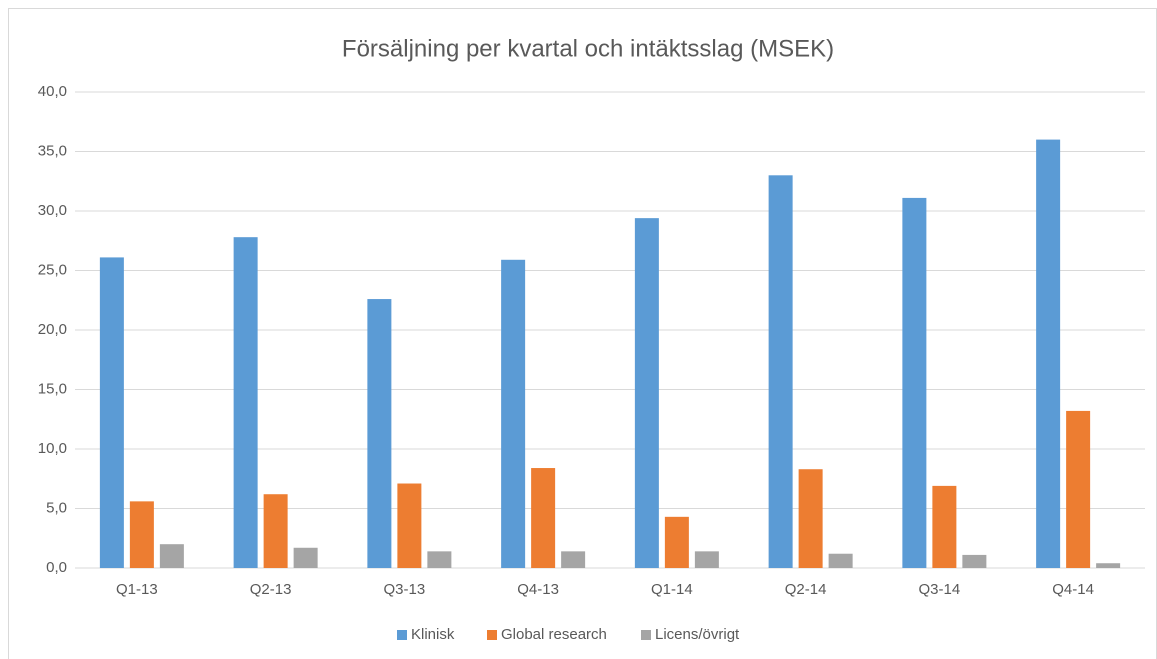  I want to click on legend-label: Klinisk, so click(433, 634).